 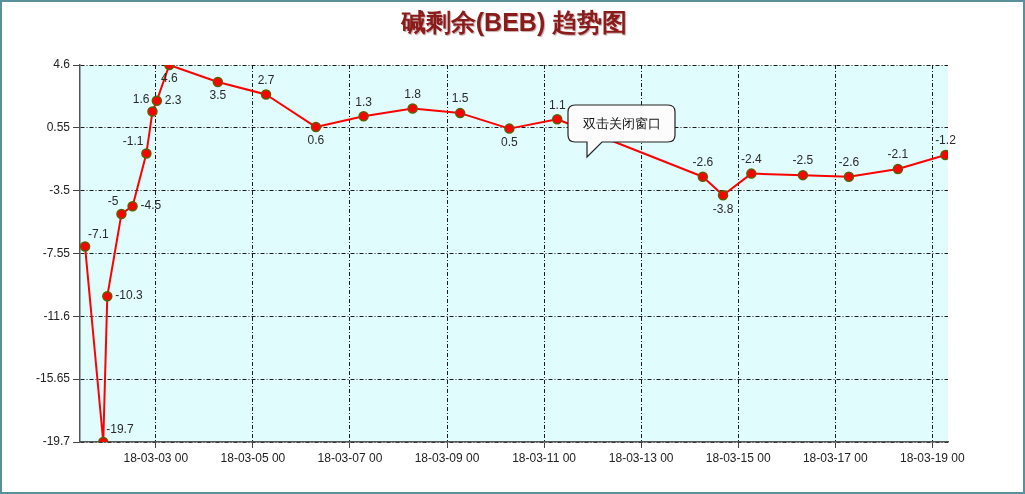 What do you see at coordinates (53, 378) in the screenshot?
I see `y-tick-label: -15.65` at bounding box center [53, 378].